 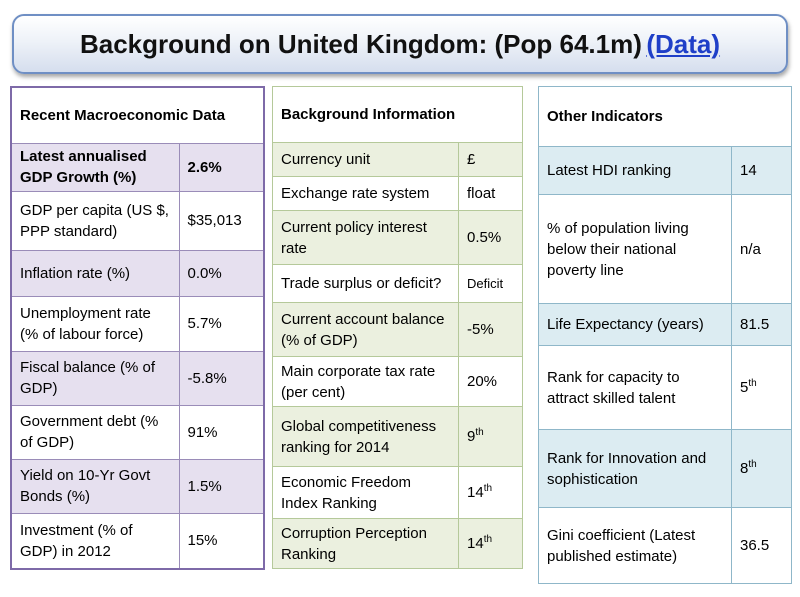 I want to click on row-label: Investment (% of GDP) in 2012, so click(x=95, y=541).